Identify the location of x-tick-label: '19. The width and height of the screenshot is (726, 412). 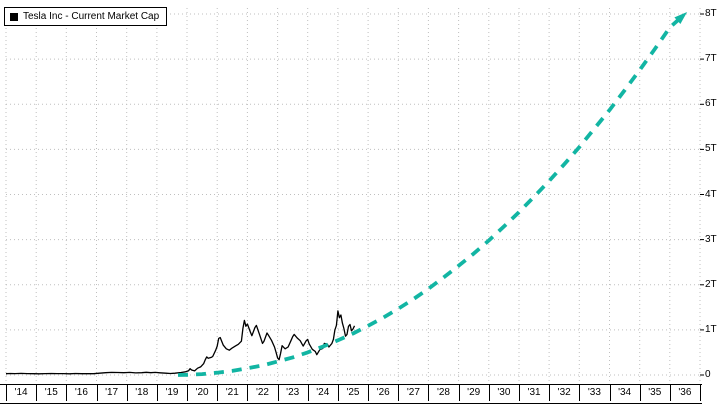
(172, 392).